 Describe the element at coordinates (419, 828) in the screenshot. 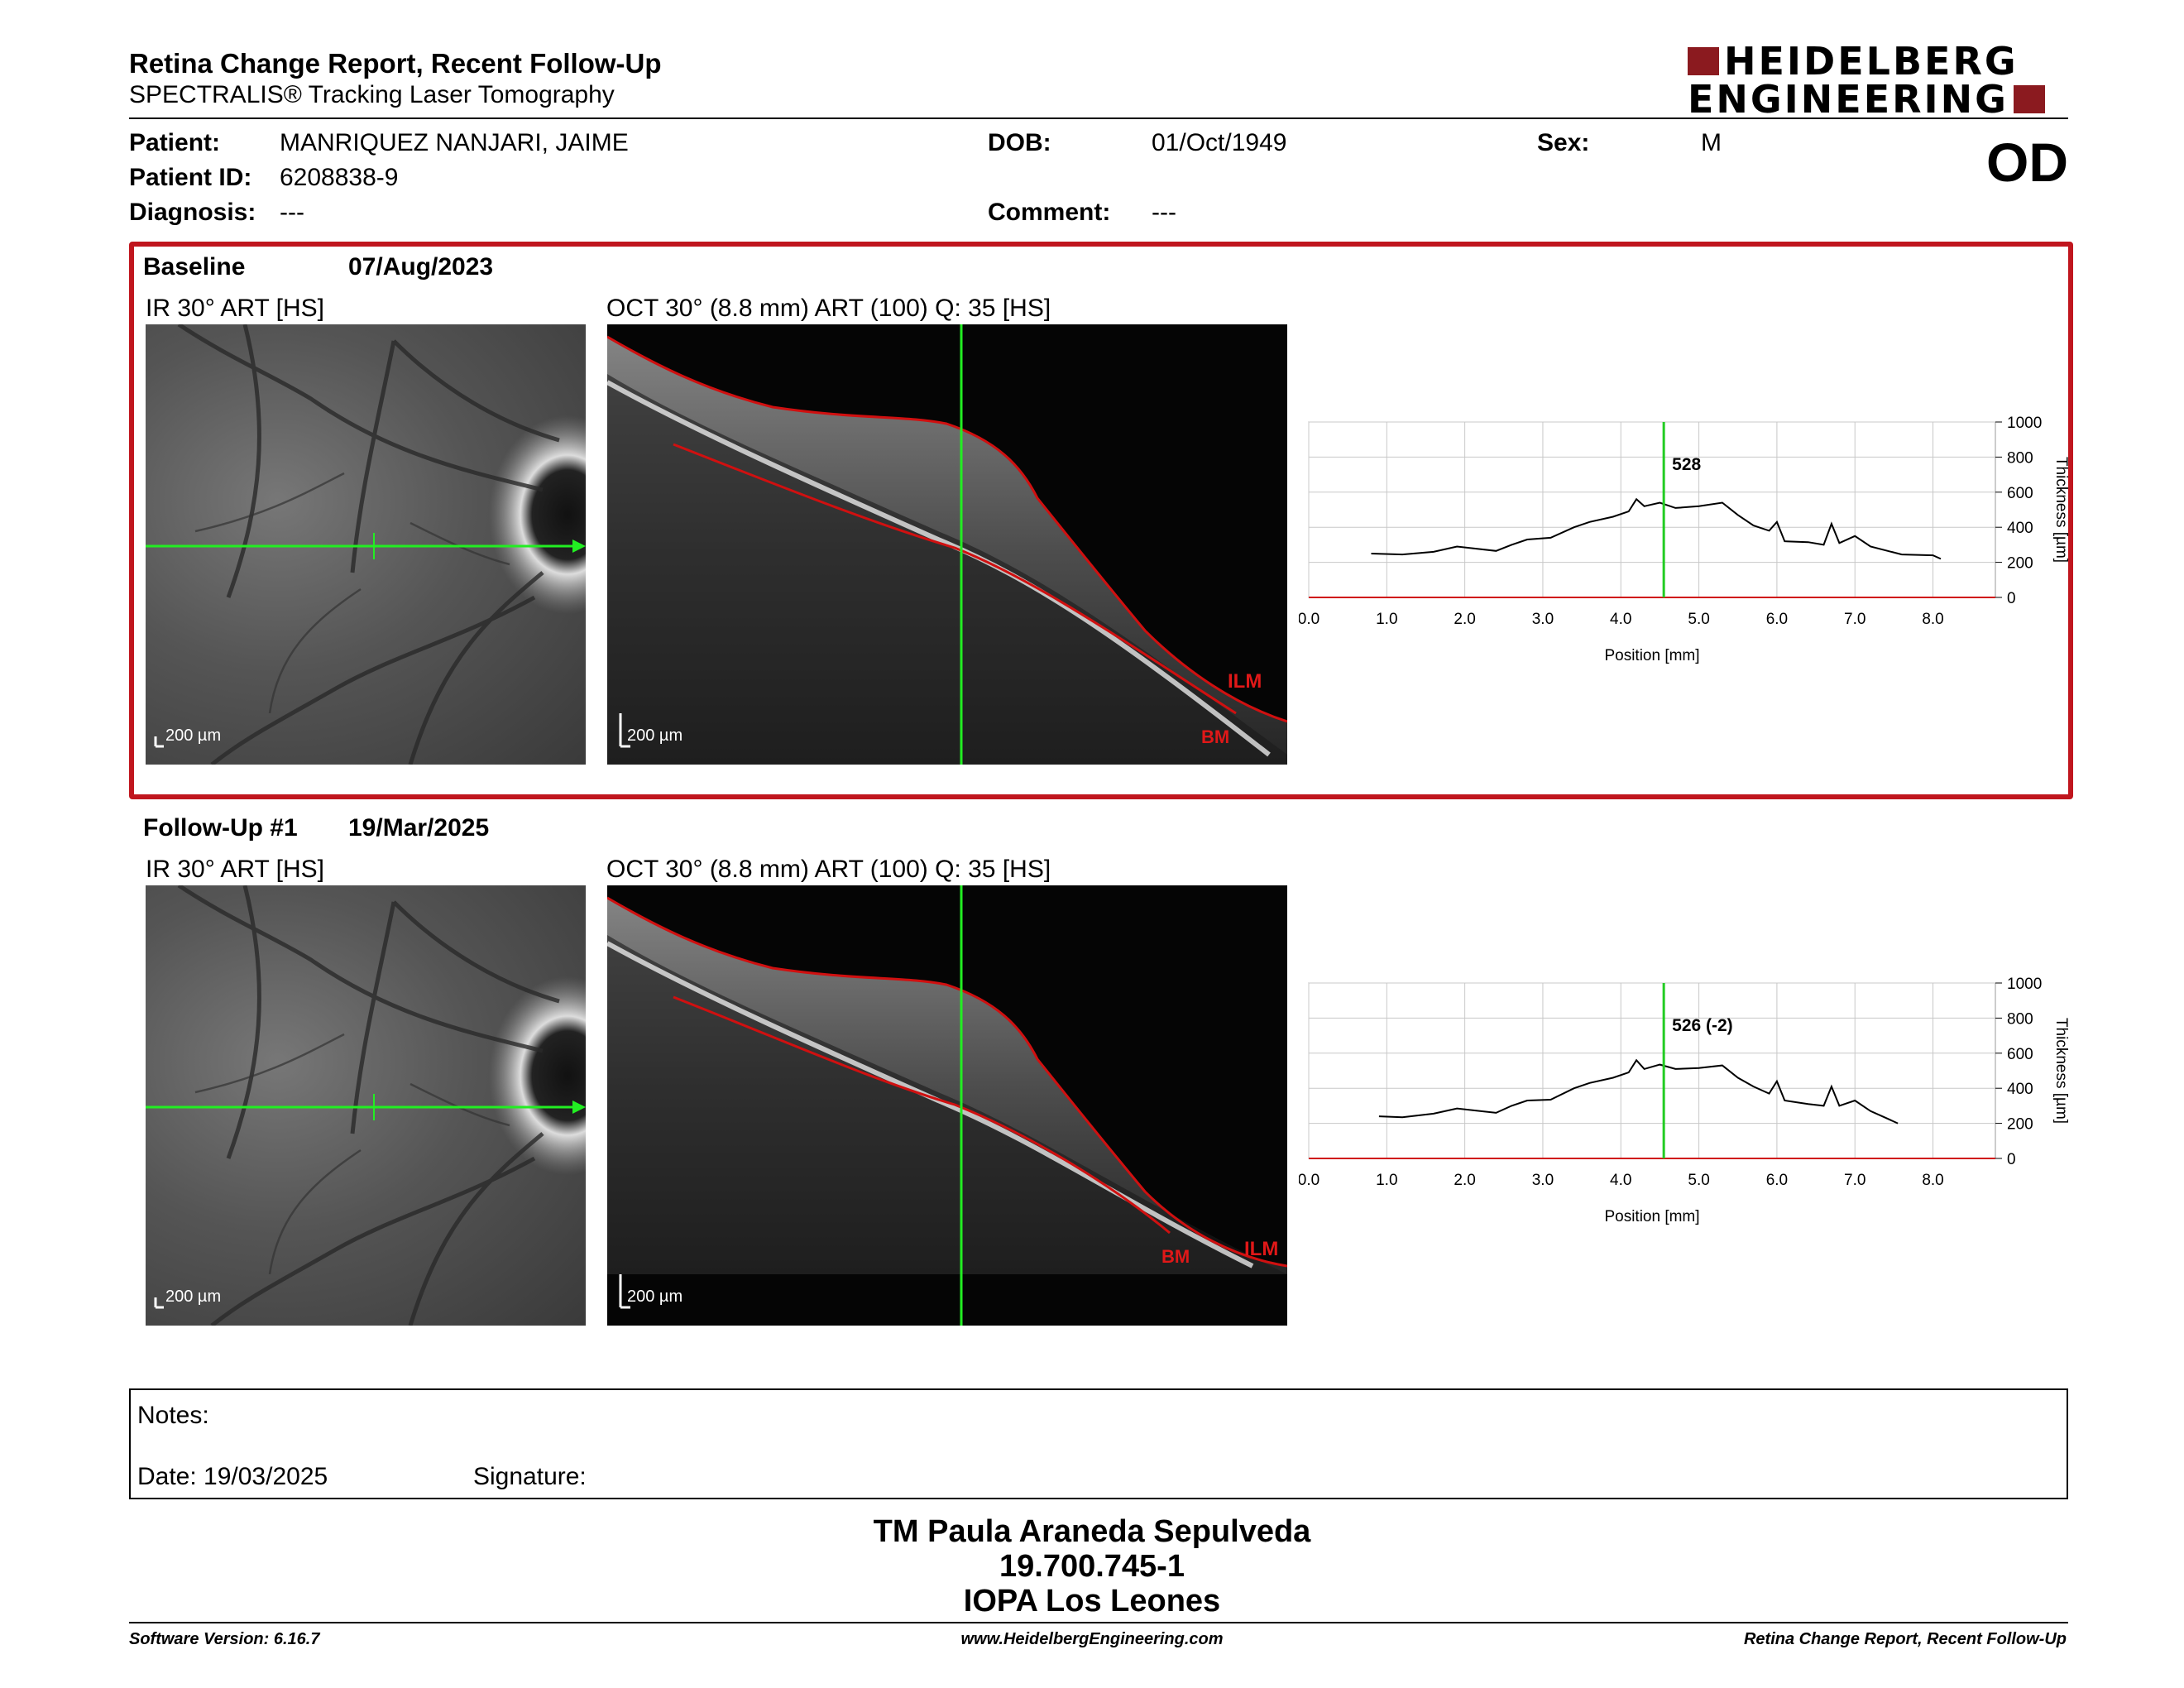

I see `followup-date: 19/Mar/2025` at that location.